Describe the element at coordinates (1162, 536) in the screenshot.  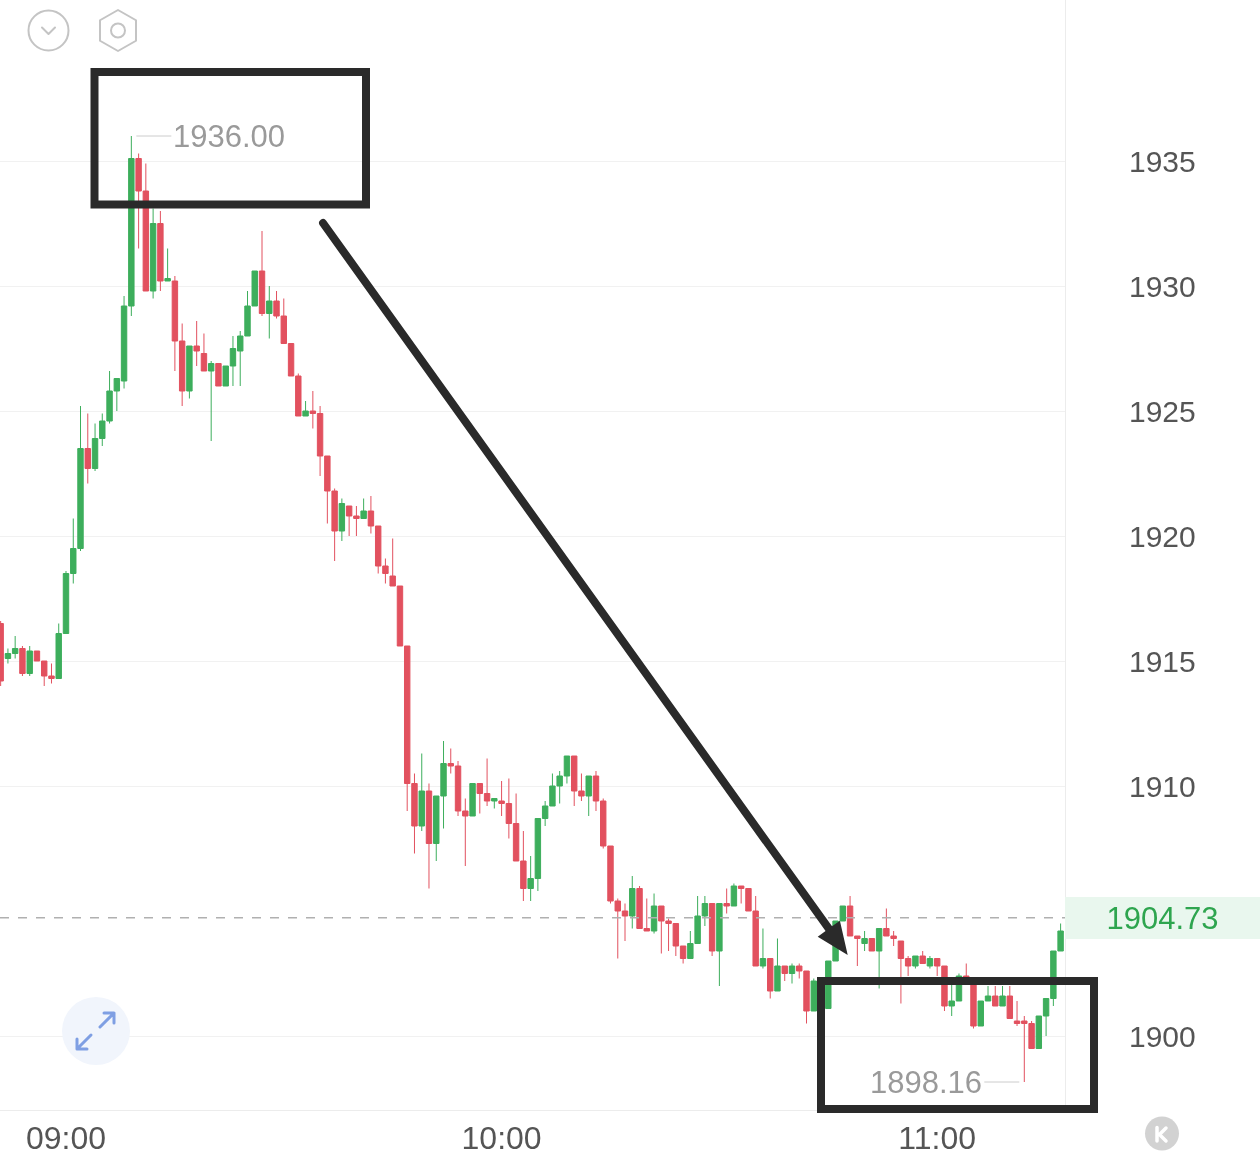
I see `y-tick-label: 1920` at that location.